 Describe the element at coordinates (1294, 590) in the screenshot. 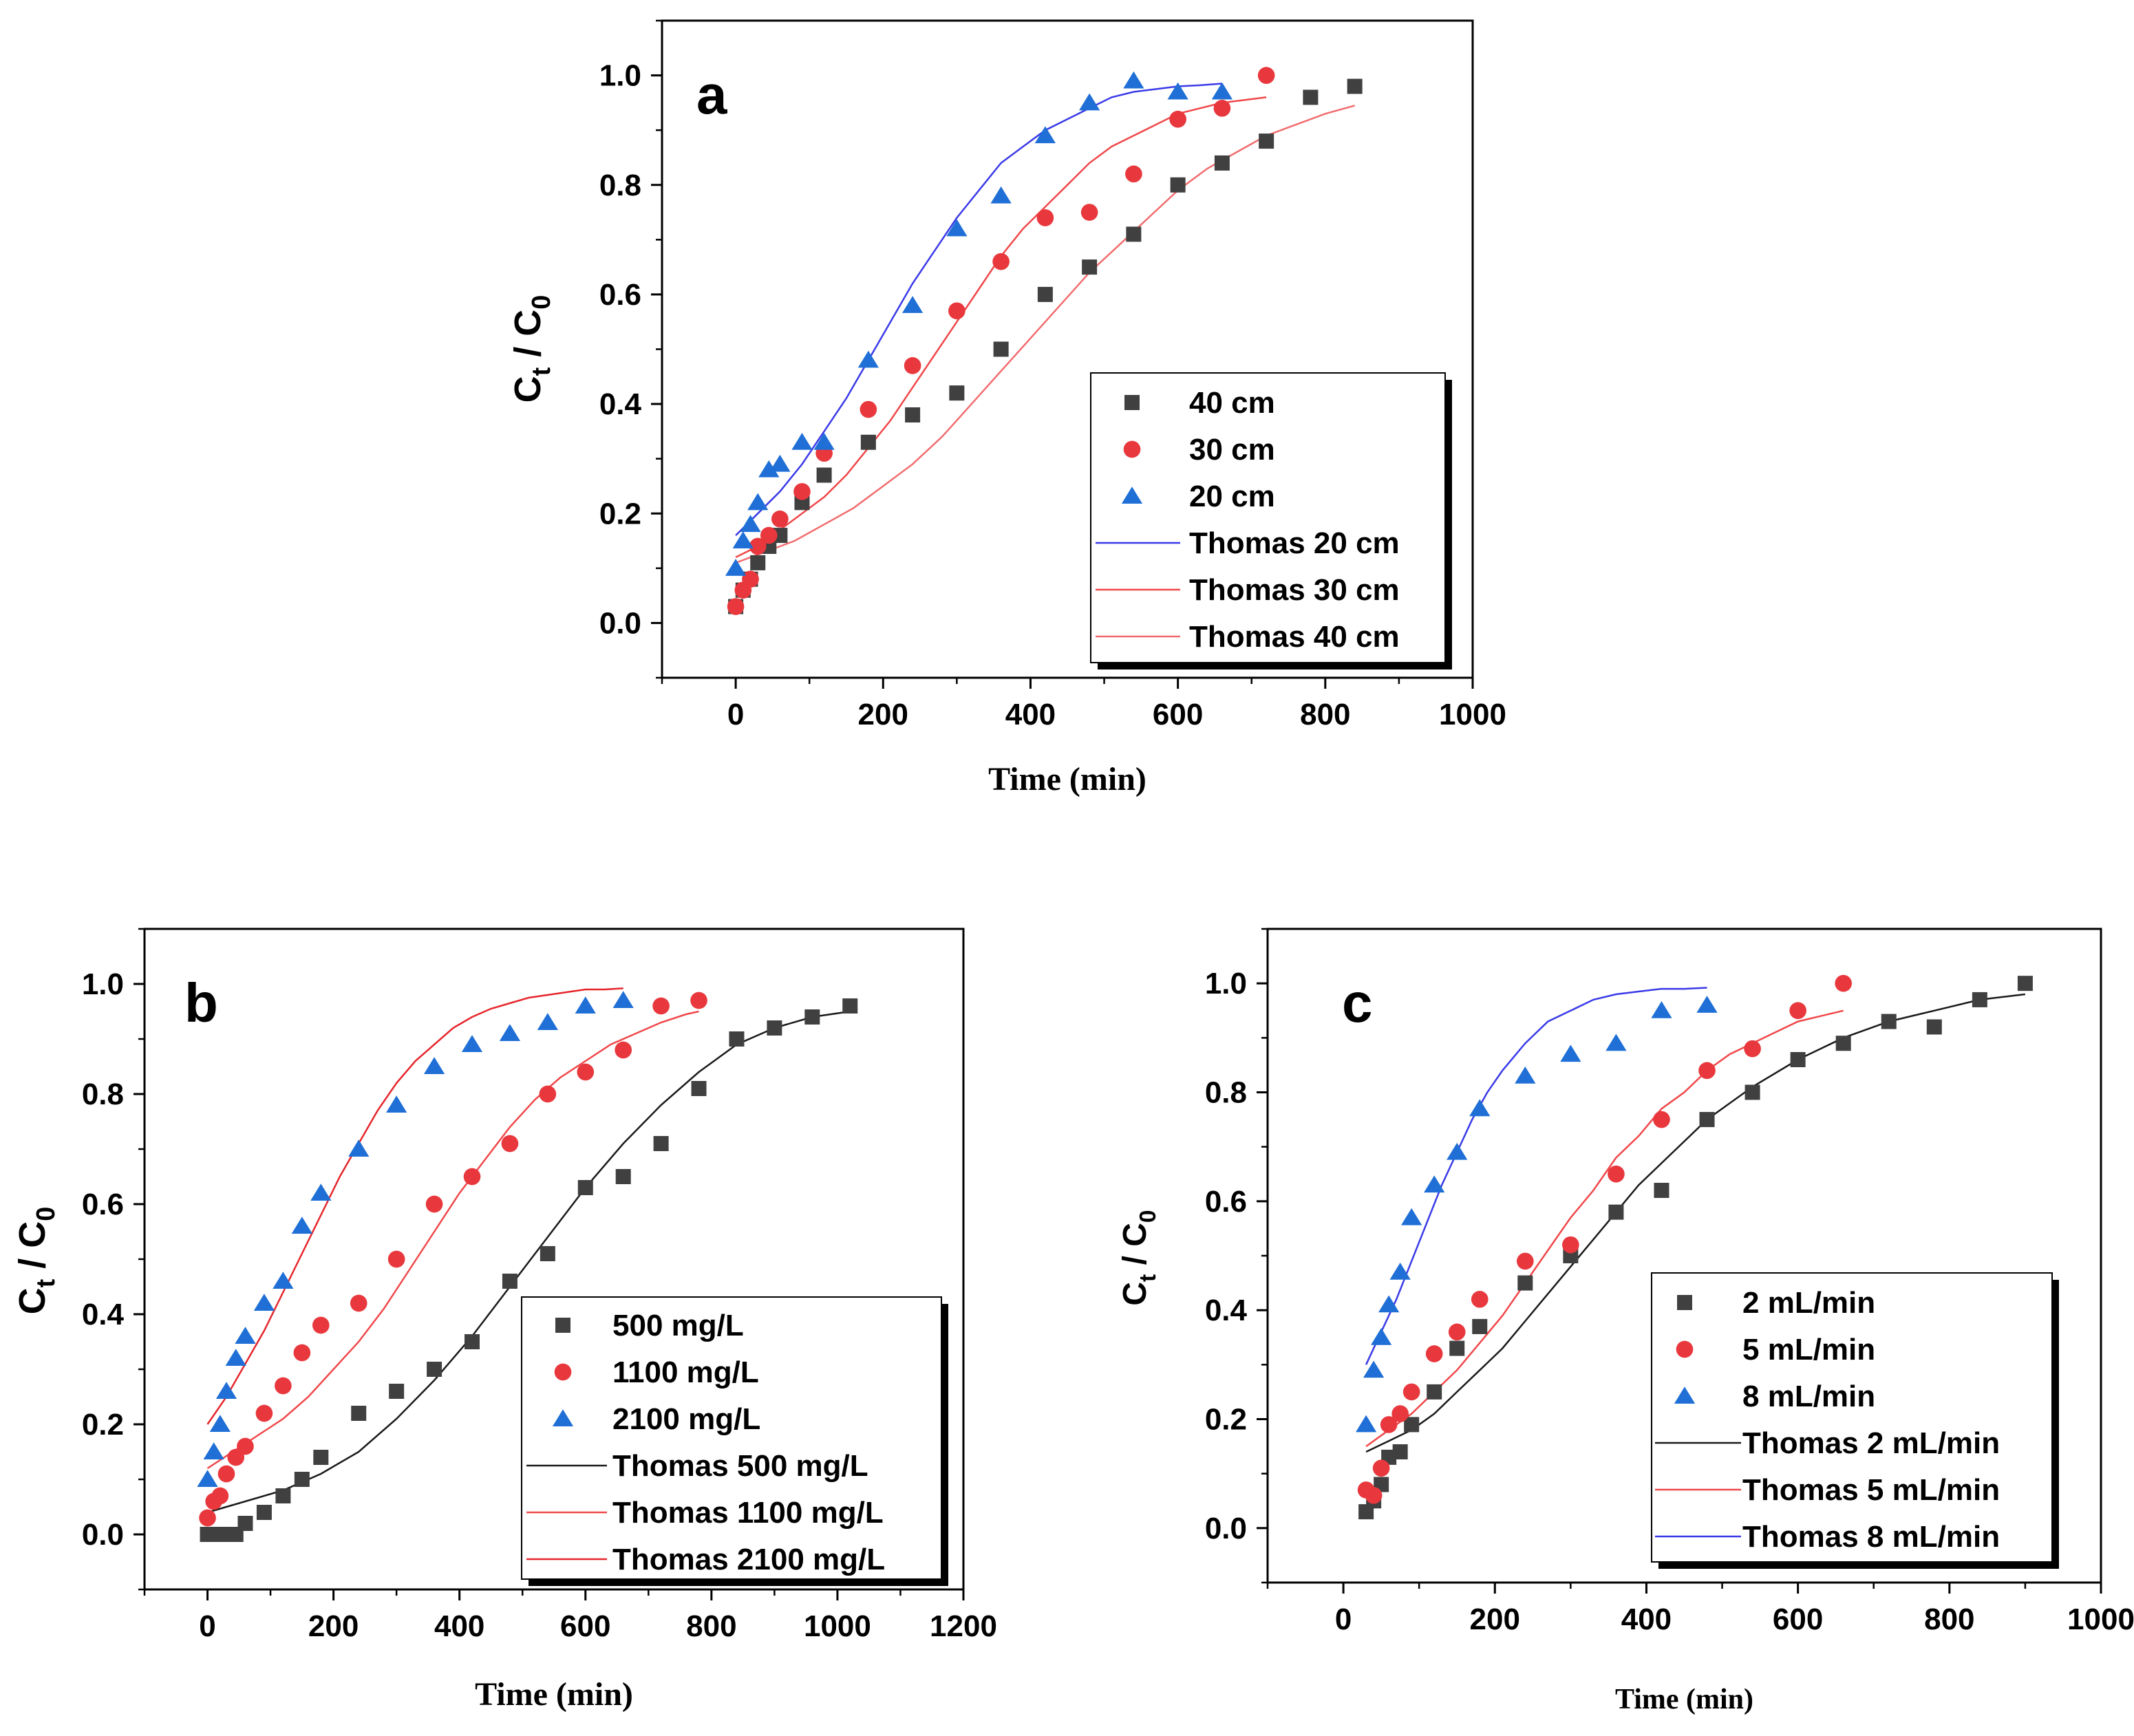

I see `legend-label: Thomas 30 cm` at that location.